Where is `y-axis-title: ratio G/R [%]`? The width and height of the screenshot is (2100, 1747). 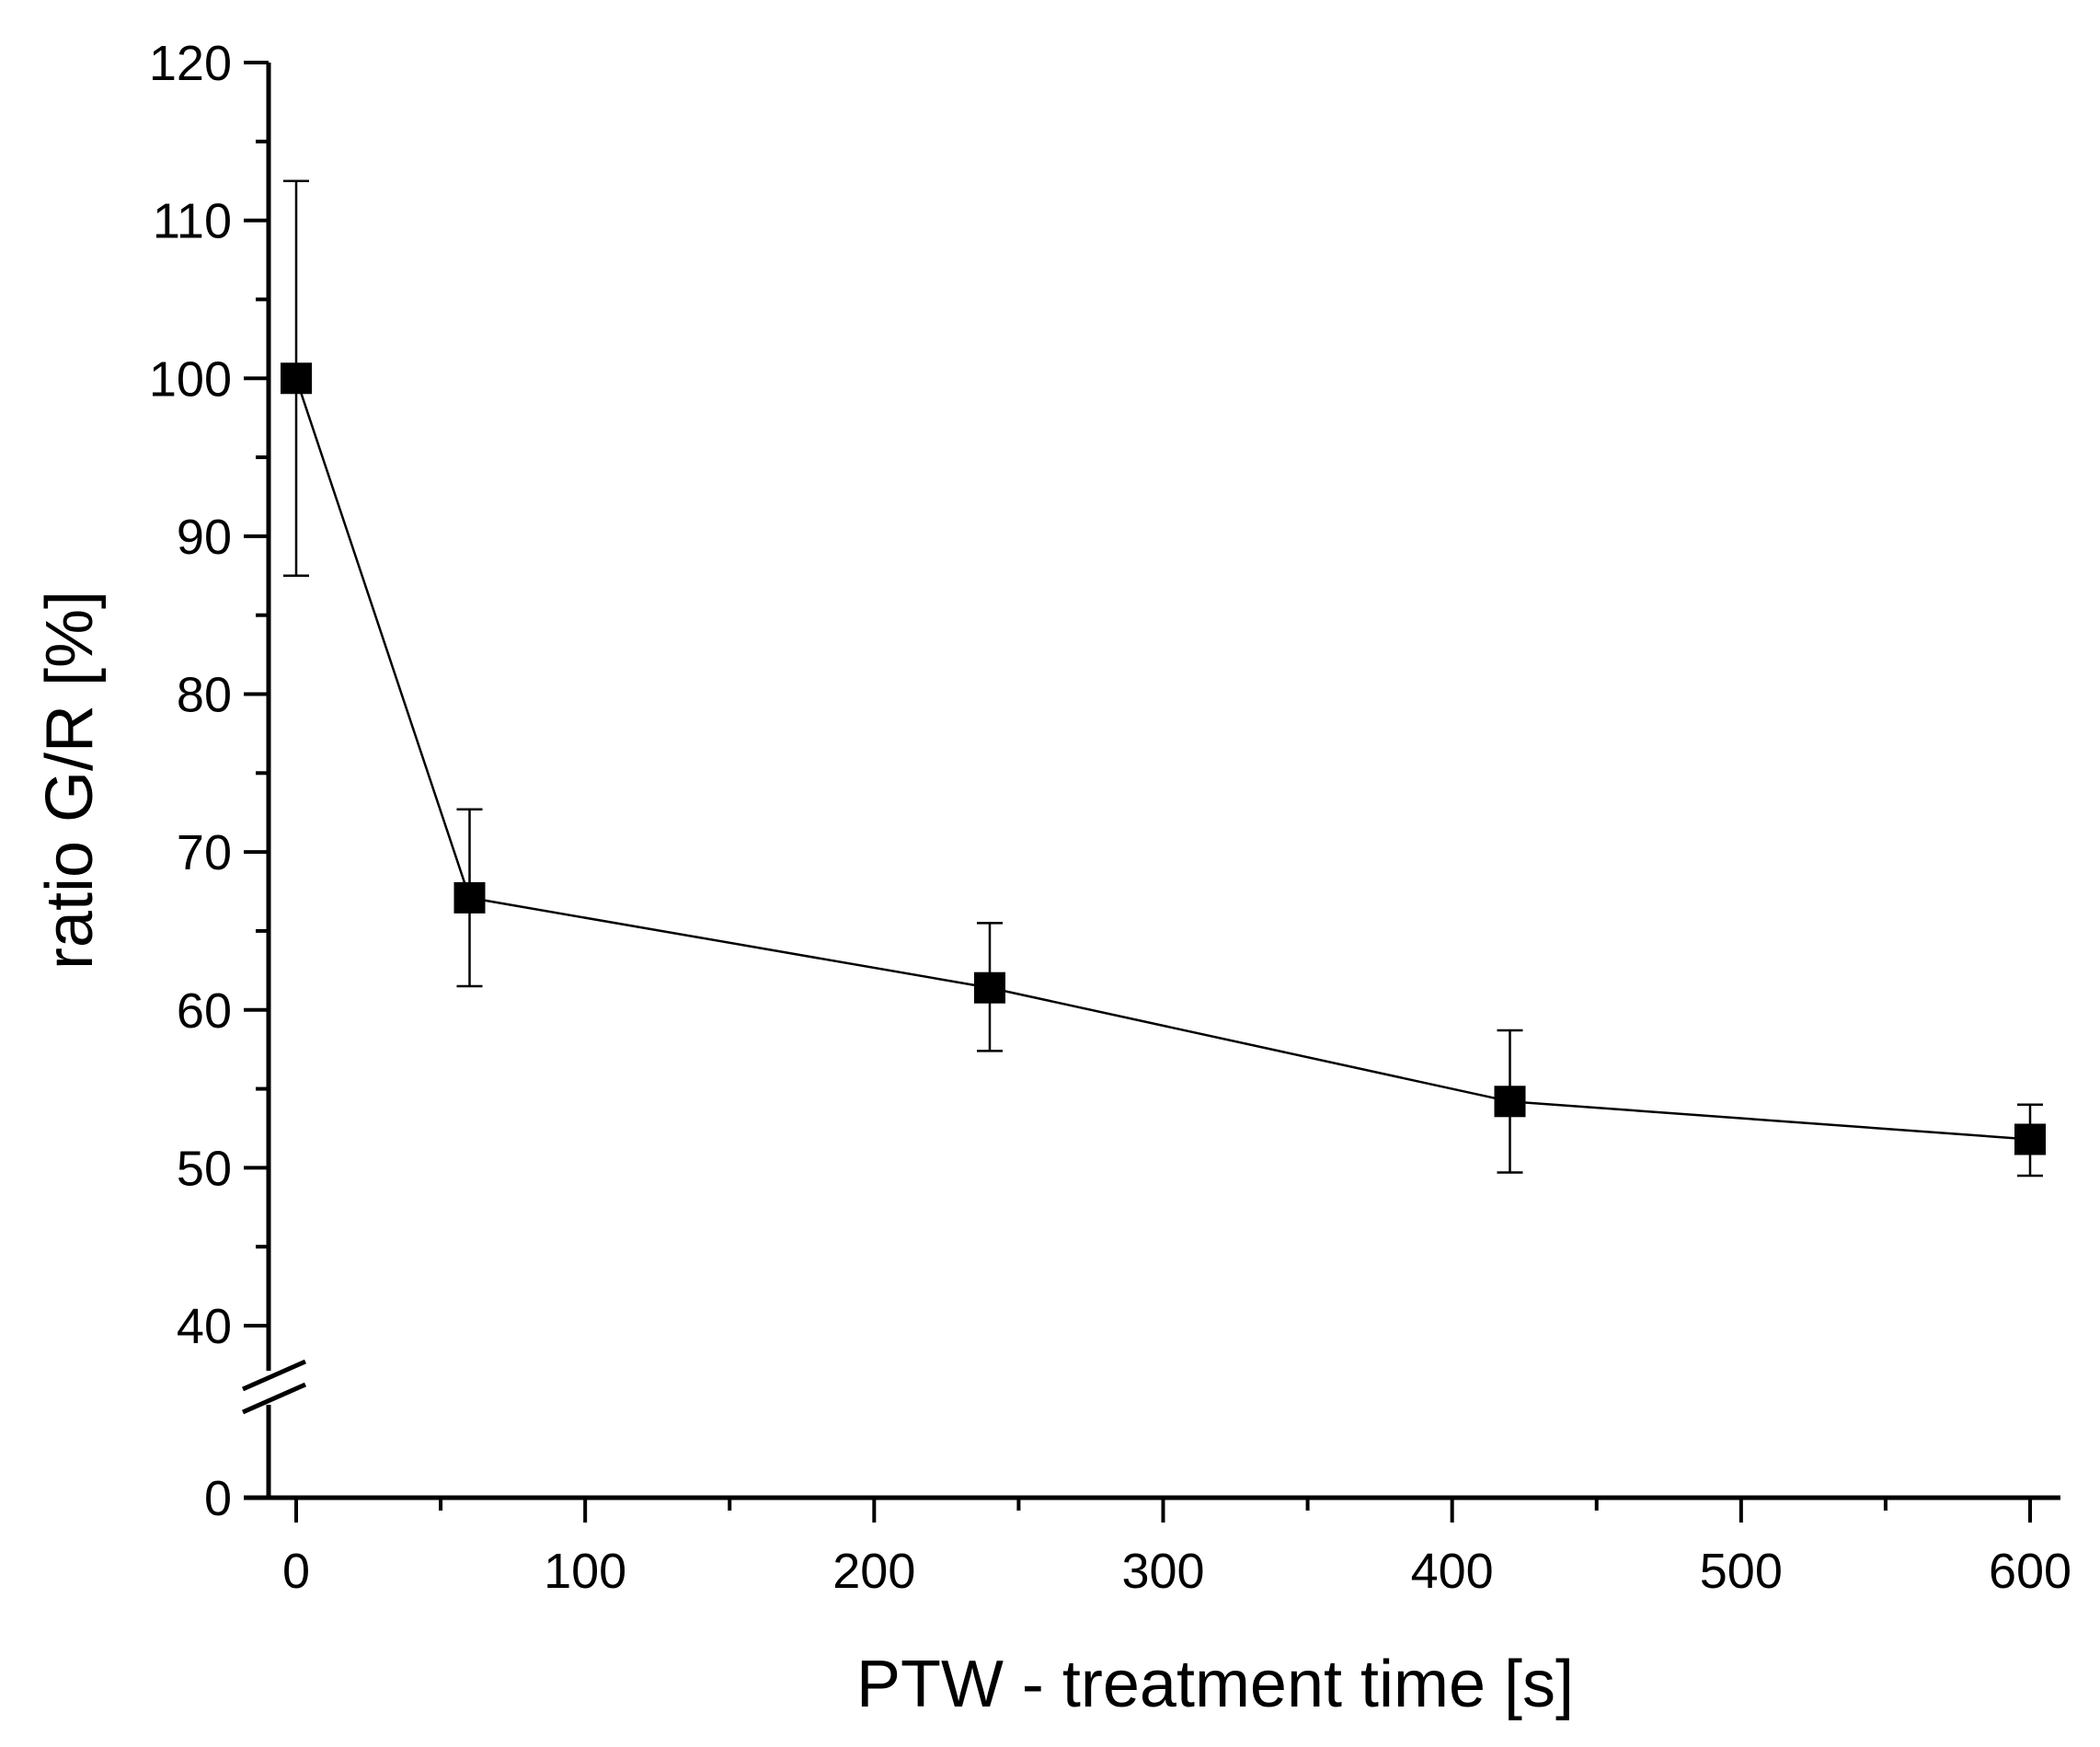
y-axis-title: ratio G/R [%] is located at coordinates (70, 781).